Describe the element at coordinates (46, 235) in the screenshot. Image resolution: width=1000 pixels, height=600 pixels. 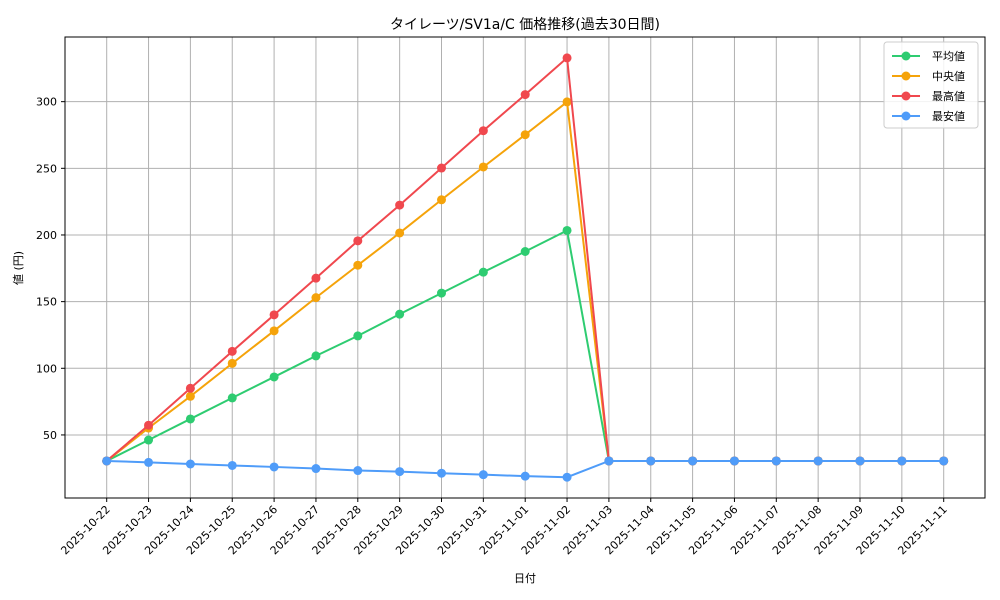
I see `y-tick-label: 200` at that location.